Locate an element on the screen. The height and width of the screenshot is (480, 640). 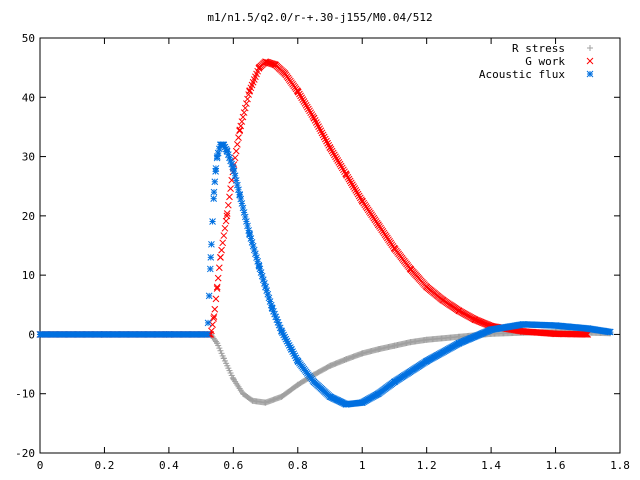
x-tick-label: 0.8 is located at coordinates (298, 465).